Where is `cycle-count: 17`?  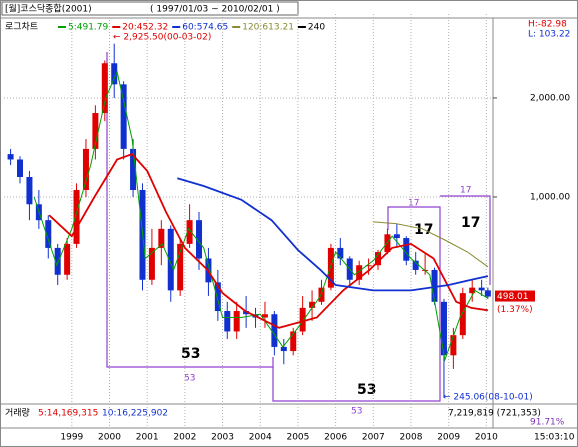 cycle-count: 17 is located at coordinates (470, 223).